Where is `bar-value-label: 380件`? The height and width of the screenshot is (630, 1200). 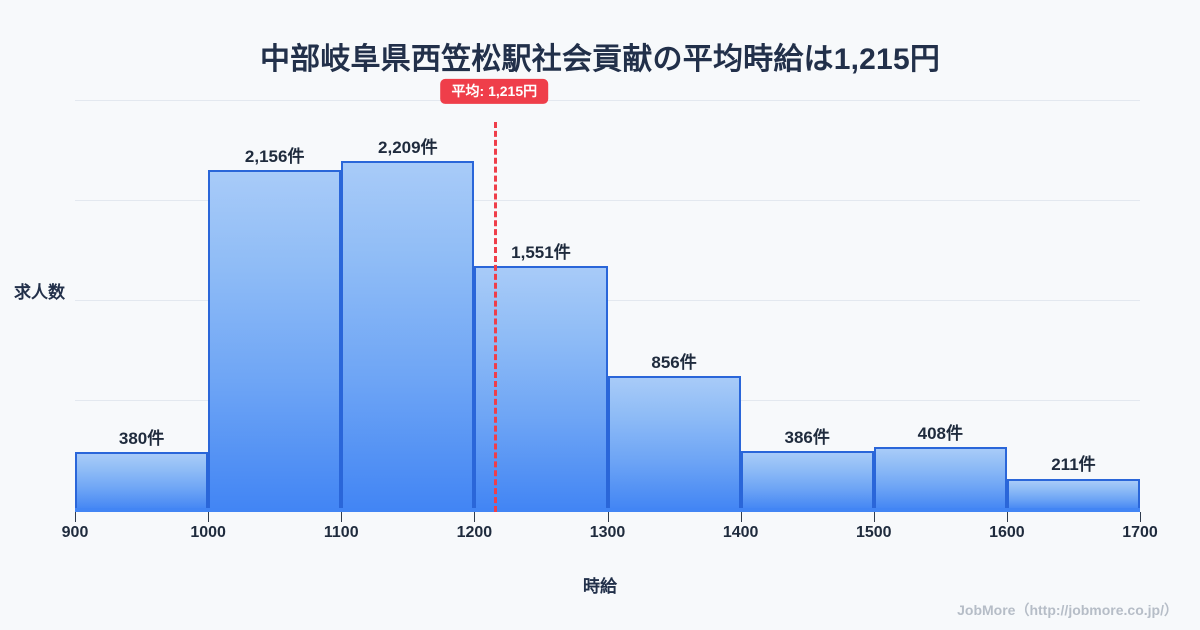 bar-value-label: 380件 is located at coordinates (141, 438).